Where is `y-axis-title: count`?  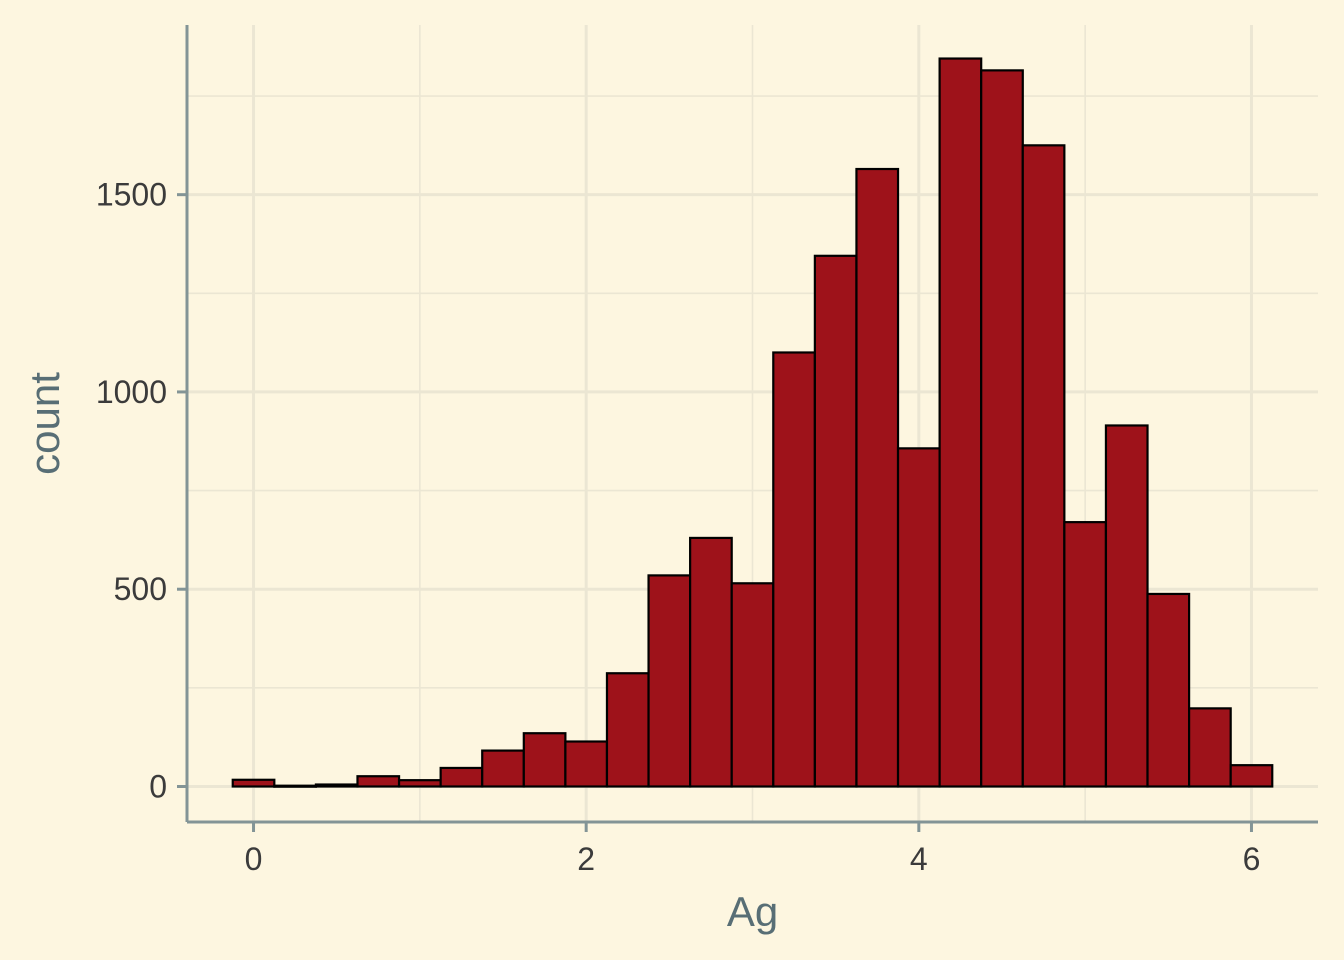 y-axis-title: count is located at coordinates (44, 423).